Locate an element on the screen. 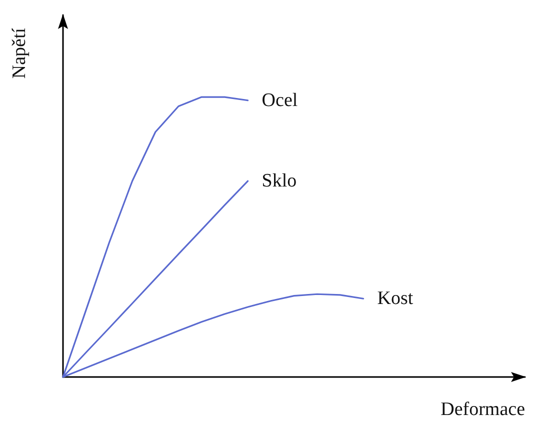  y-axis-title: Napětí is located at coordinates (19, 53).